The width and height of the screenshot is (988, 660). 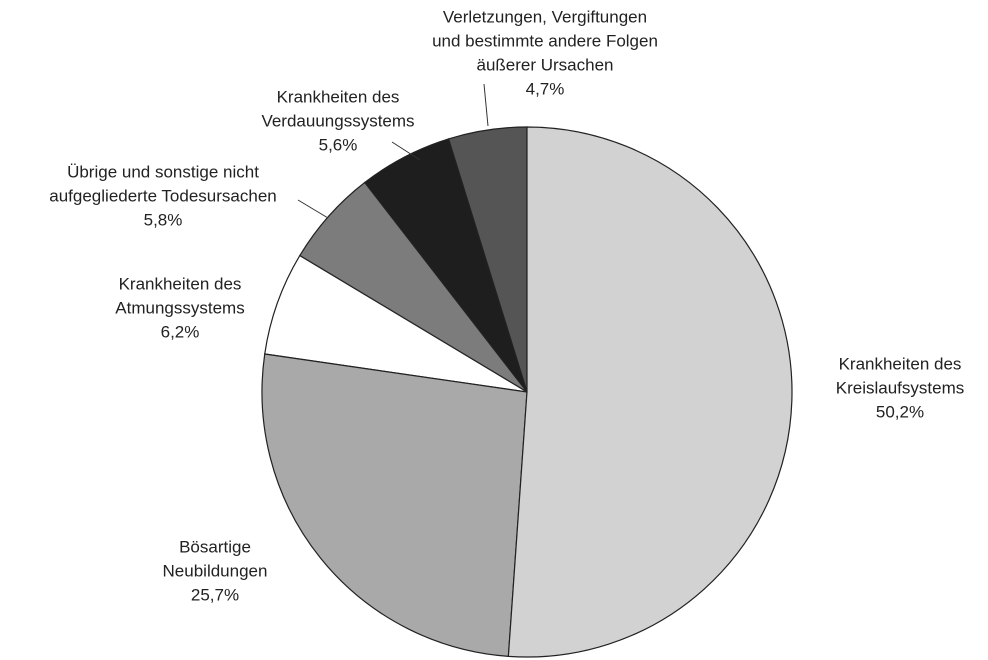 What do you see at coordinates (162, 195) in the screenshot?
I see `slice-label: aufgegliederte Todesursachen` at bounding box center [162, 195].